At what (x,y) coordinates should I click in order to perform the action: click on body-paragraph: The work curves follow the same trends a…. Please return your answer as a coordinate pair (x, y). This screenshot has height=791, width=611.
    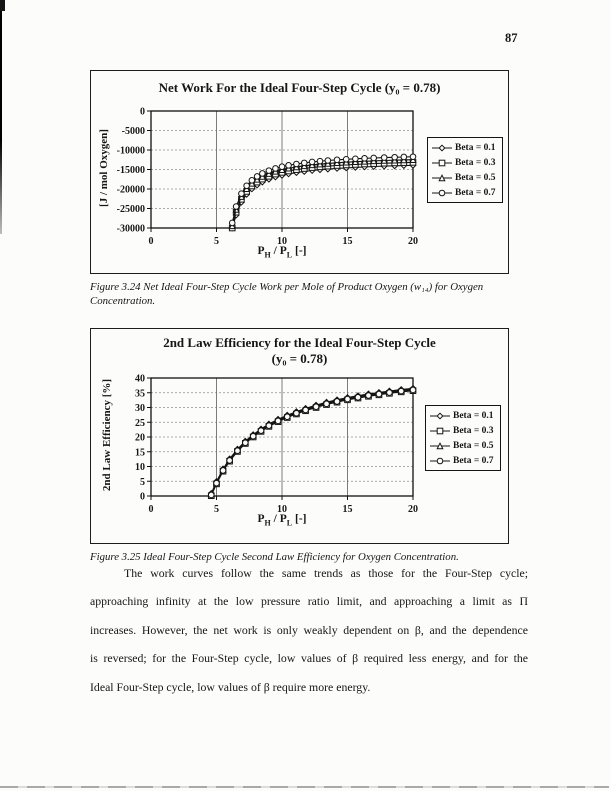
    Looking at the image, I should click on (309, 637).